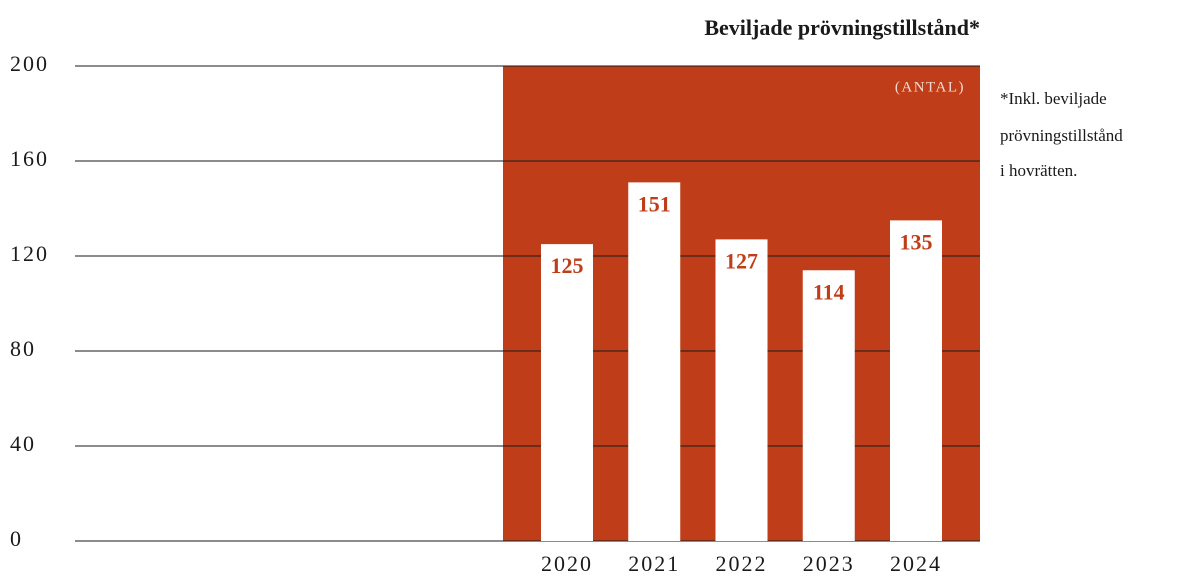 Image resolution: width=1182 pixels, height=576 pixels. I want to click on y-tick-label: 0, so click(16, 538).